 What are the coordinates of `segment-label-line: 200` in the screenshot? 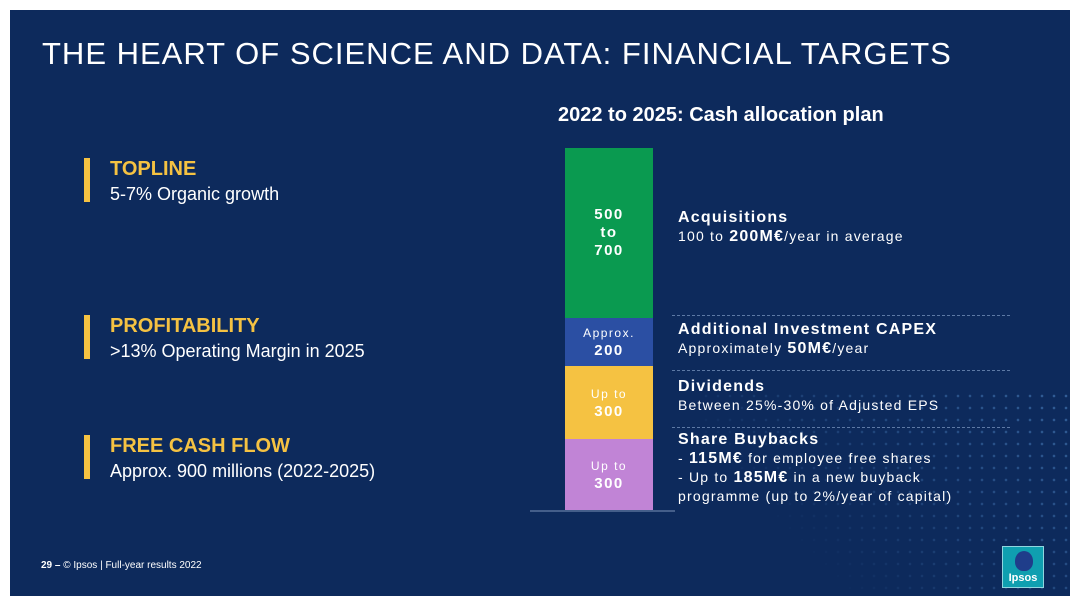 It's located at (609, 350).